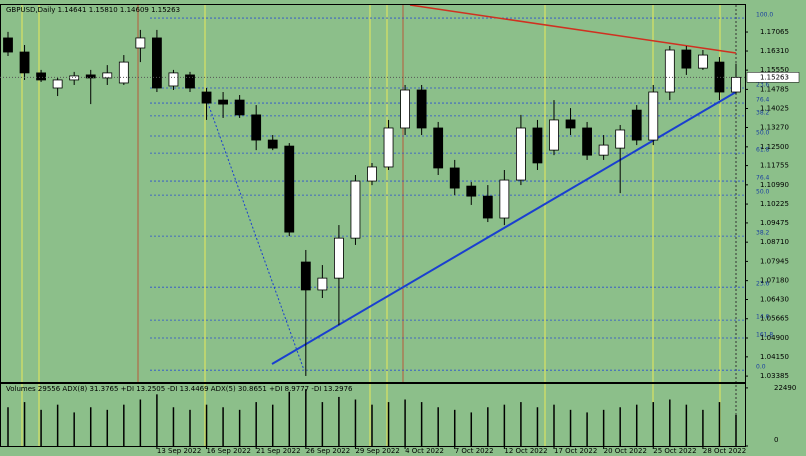 This screenshot has width=806, height=456. I want to click on x-tick-label: 20 Oct 2022, so click(625, 451).